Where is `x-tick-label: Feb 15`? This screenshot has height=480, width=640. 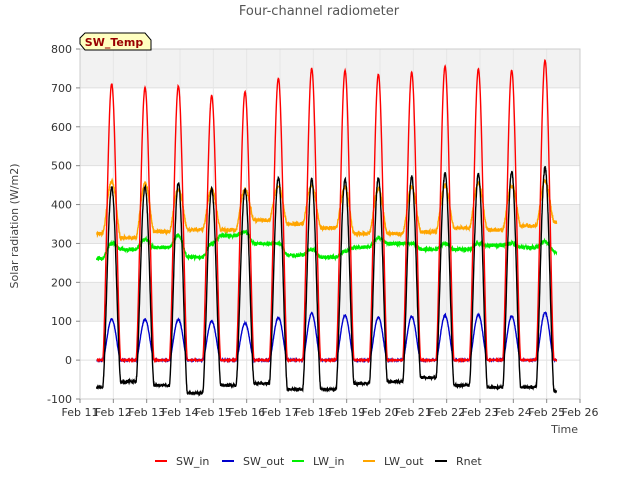
x-tick-label: Feb 15 is located at coordinates (213, 412).